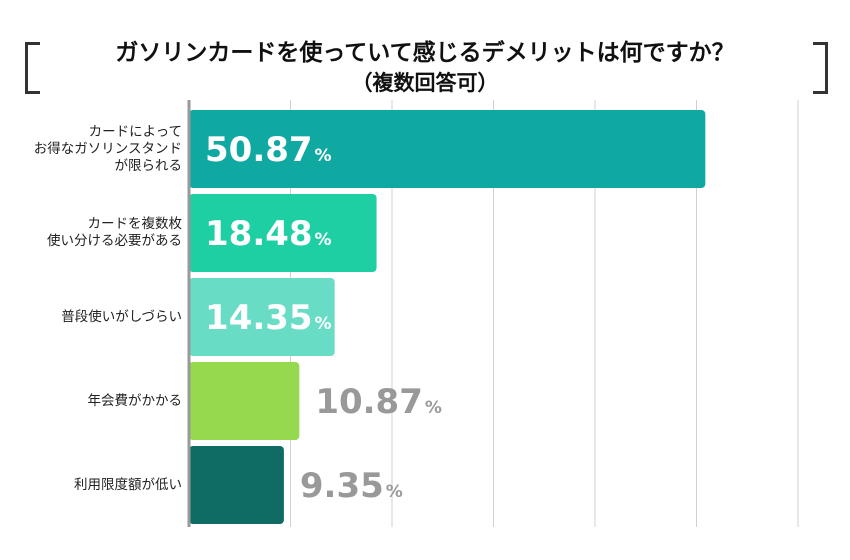  What do you see at coordinates (425, 83) in the screenshot?
I see `title-line-2: （複数回答可）` at bounding box center [425, 83].